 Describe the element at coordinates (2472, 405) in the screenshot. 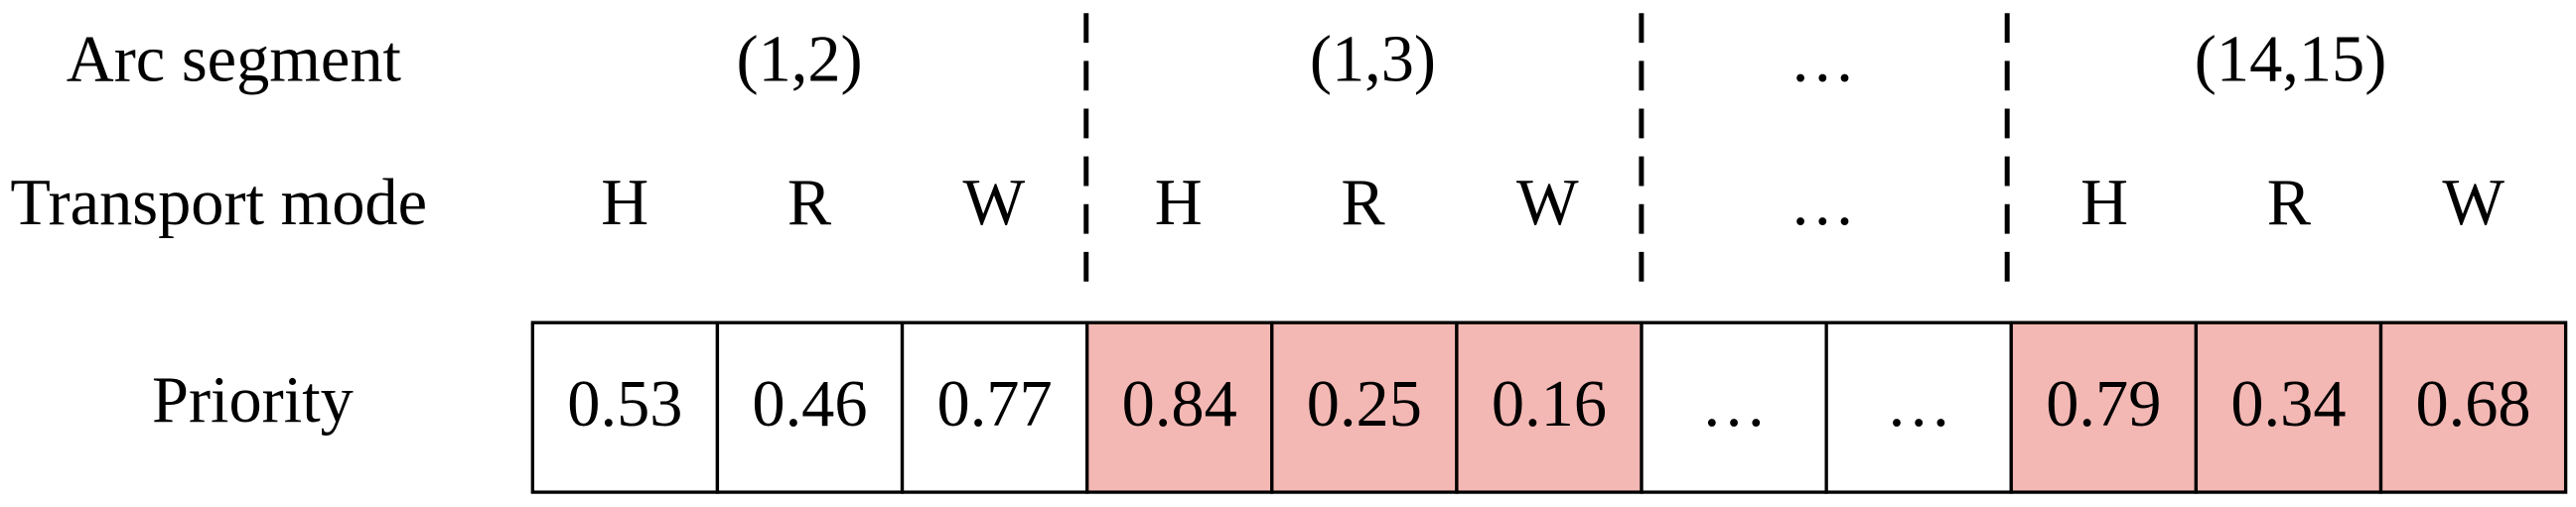

I see `priority-value: 0.68` at that location.